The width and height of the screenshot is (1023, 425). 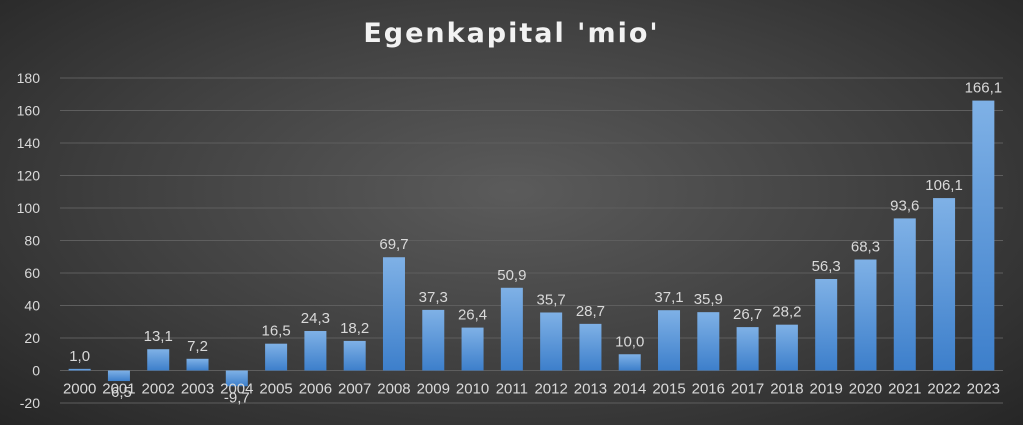 I want to click on x-tick-label: 2006, so click(x=315, y=389).